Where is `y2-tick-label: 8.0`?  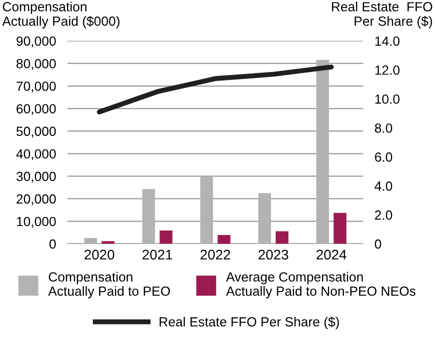
y2-tick-label: 8.0 is located at coordinates (383, 128).